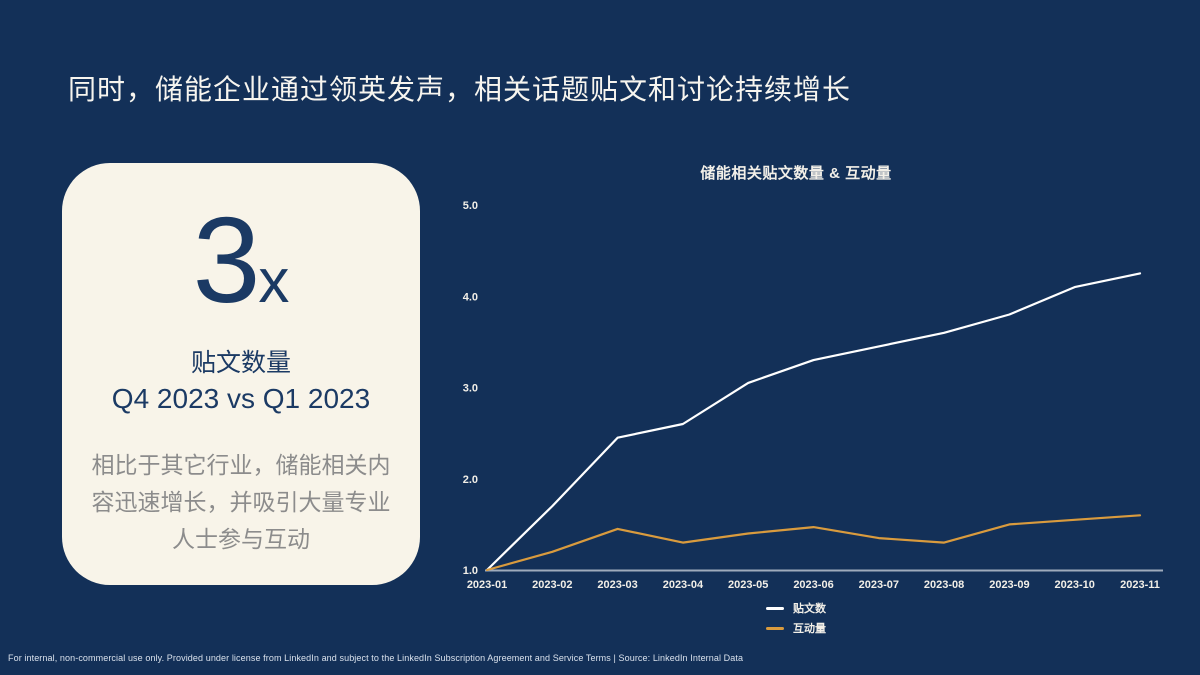 The image size is (1200, 675). Describe the element at coordinates (241, 398) in the screenshot. I see `stat-comparison-label: Q4 2023 vs Q1 2023` at that location.